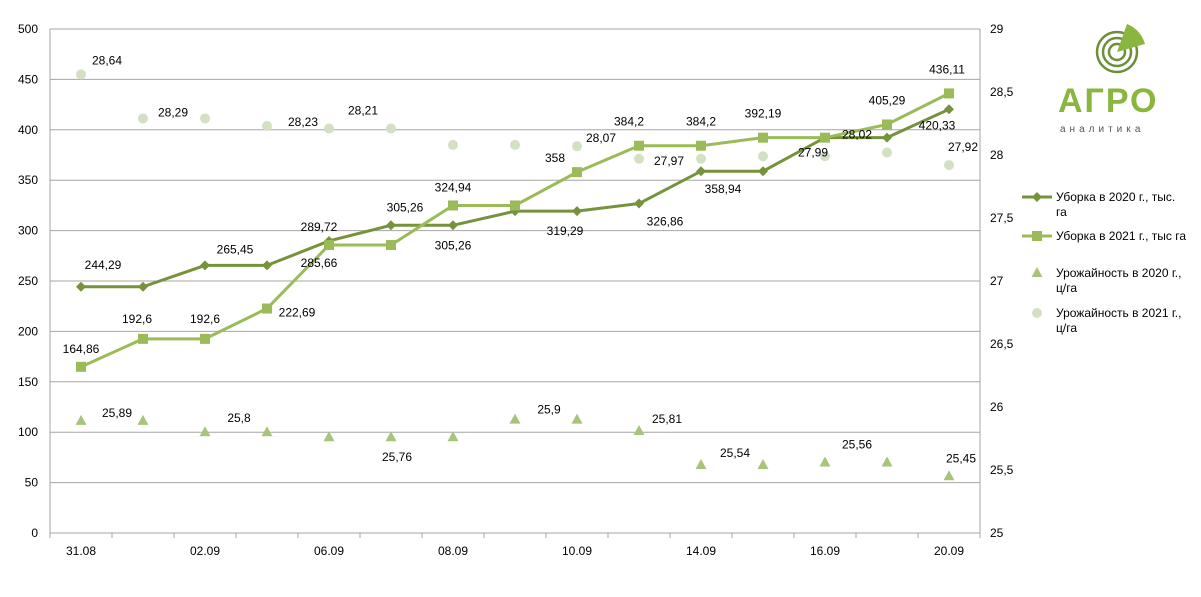 Image resolution: width=1201 pixels, height=597 pixels. What do you see at coordinates (1108, 79) in the screenshot?
I see `logo: АГРО аналитика` at bounding box center [1108, 79].